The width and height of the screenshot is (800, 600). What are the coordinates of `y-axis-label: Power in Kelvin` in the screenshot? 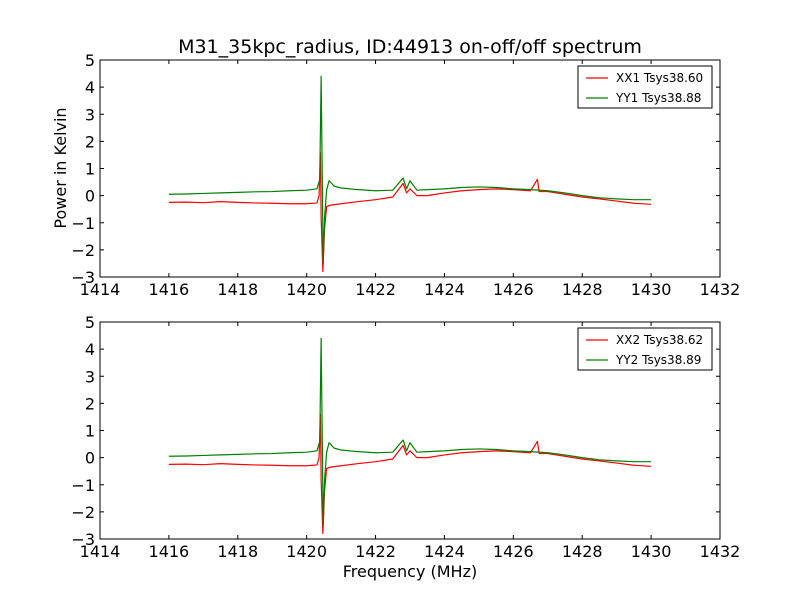 It's located at (60, 167).